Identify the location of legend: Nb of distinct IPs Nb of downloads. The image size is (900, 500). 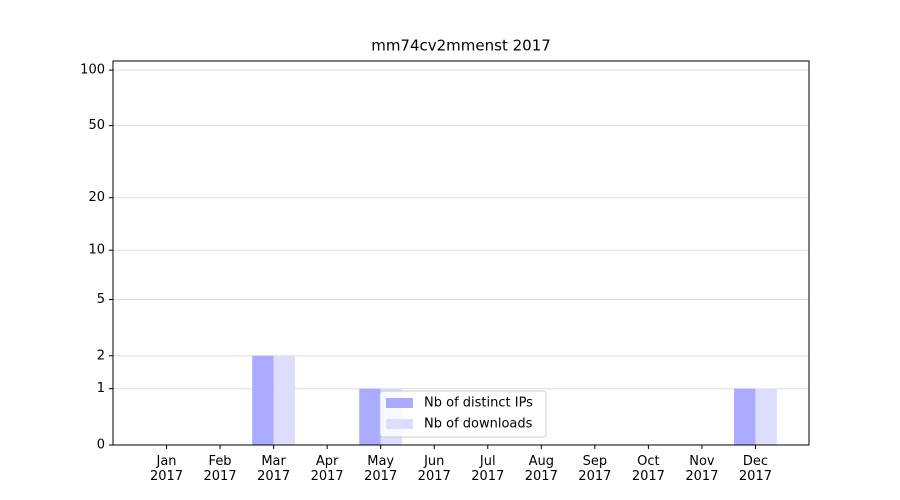
(463, 414).